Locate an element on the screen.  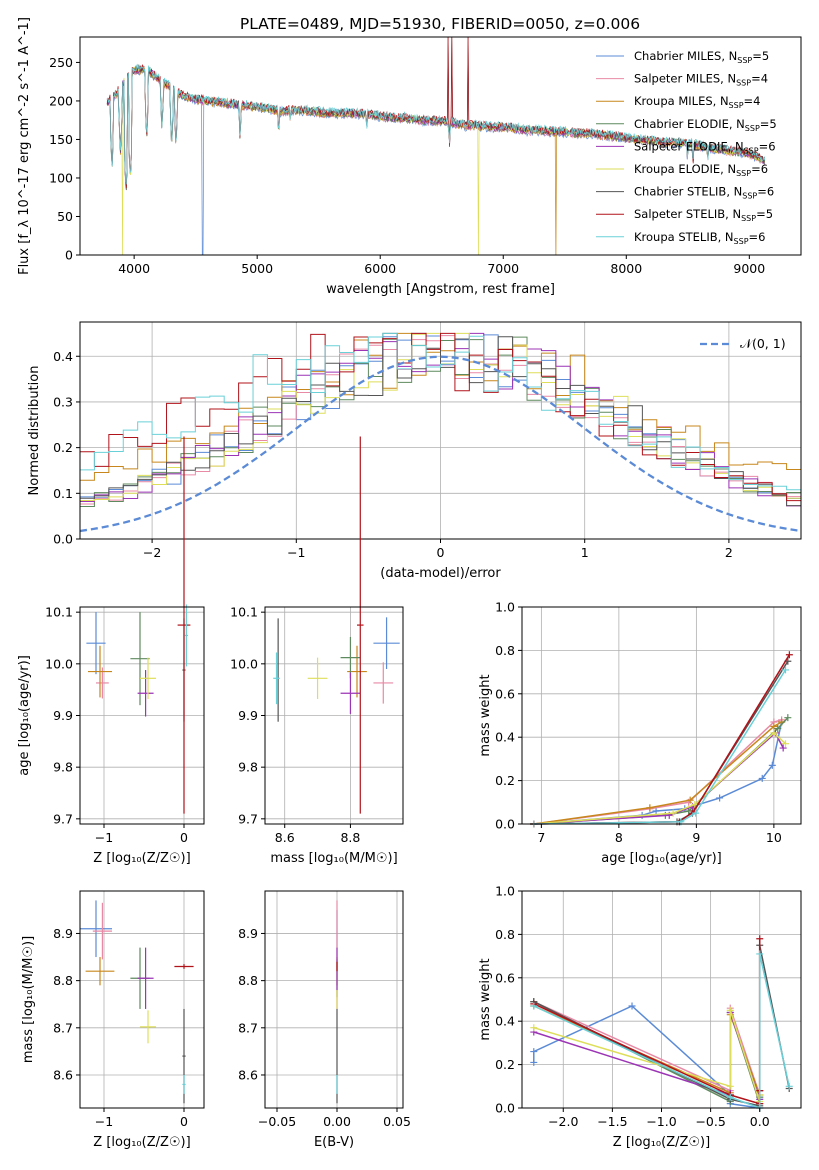
residuals-xtick-label-2: 0 is located at coordinates (441, 552).